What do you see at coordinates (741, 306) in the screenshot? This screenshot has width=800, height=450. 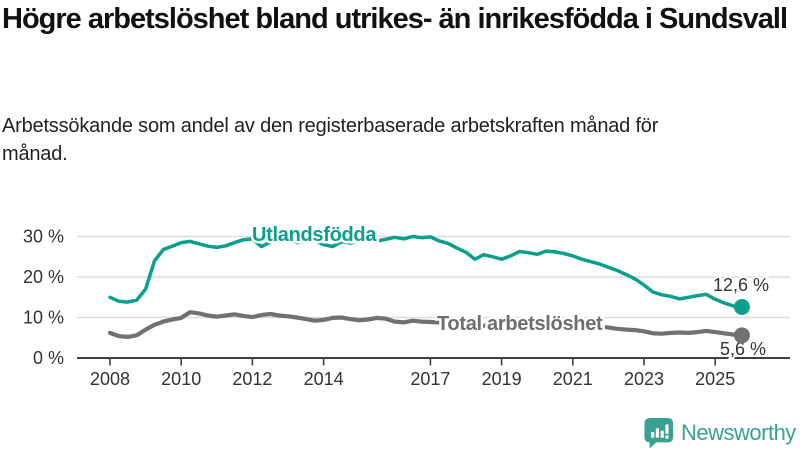 I see `end-dot-utlandsfodda` at bounding box center [741, 306].